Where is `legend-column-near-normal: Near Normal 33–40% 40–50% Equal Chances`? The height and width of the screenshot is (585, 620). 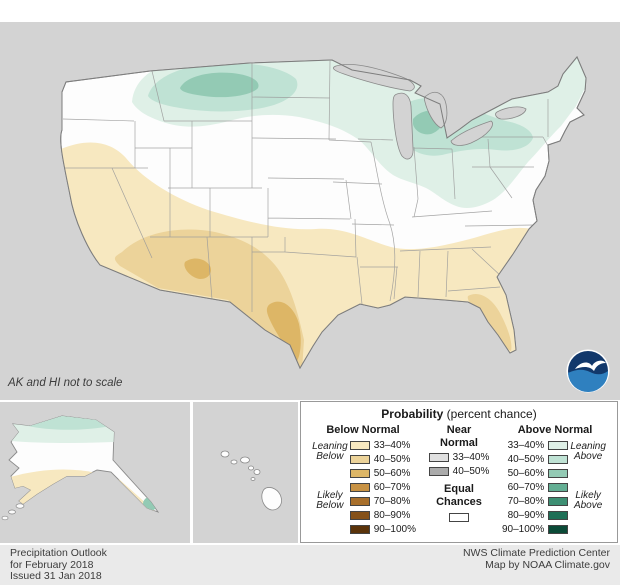
legend-column-near-normal: Near Normal 33–40% 40–50% Equal Chances is located at coordinates (459, 480).